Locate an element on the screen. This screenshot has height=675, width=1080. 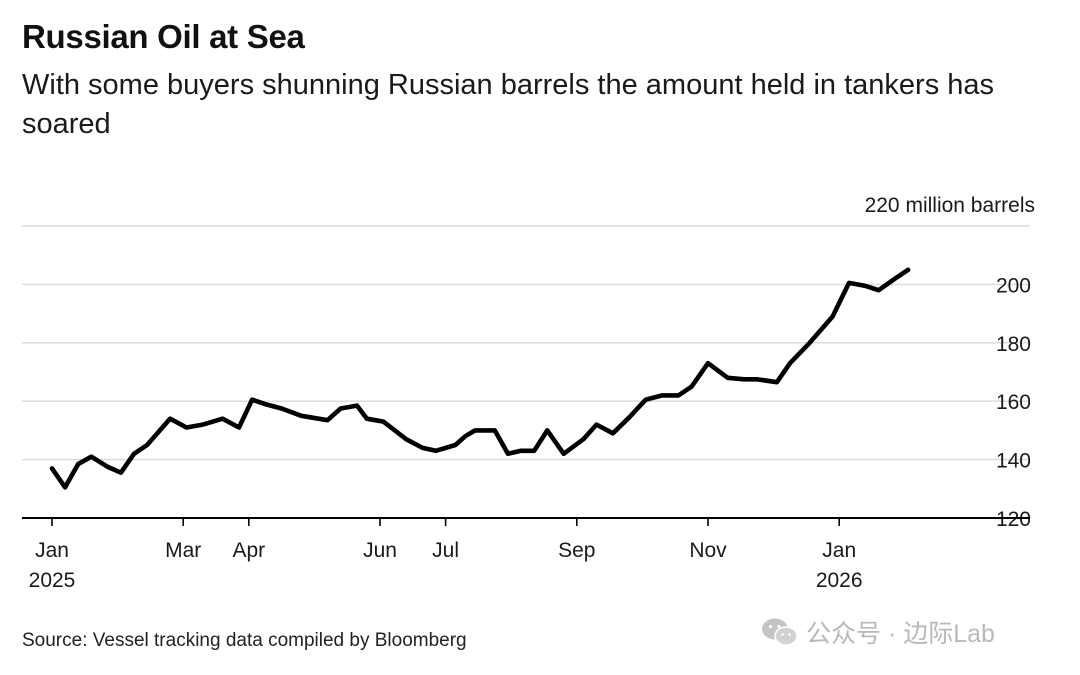
x-tick-year-label: 2025 is located at coordinates (52, 580).